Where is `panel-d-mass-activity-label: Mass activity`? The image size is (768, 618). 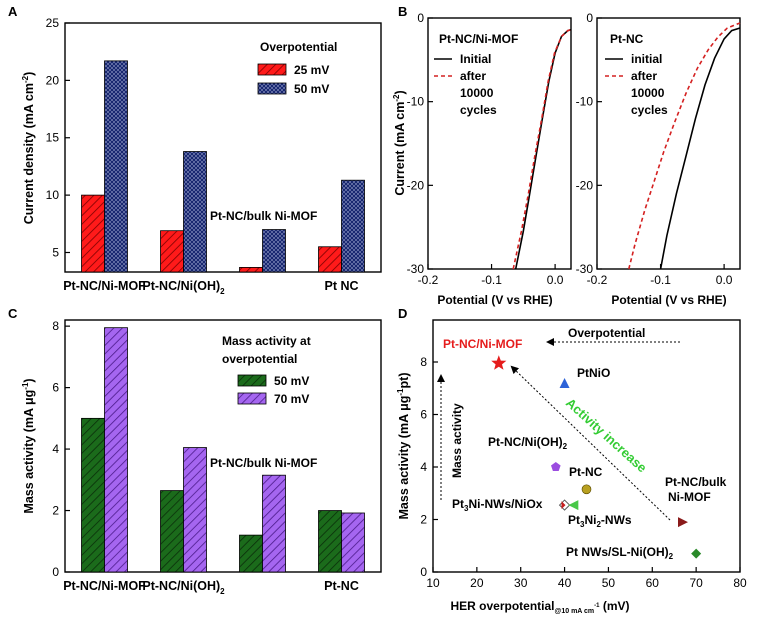
panel-d-mass-activity-label: Mass activity is located at coordinates (457, 440).